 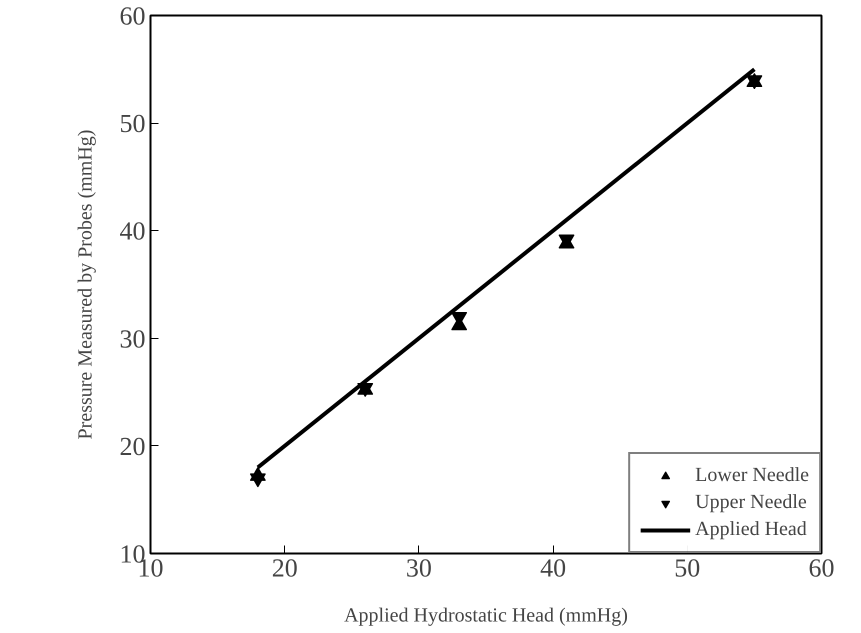 What do you see at coordinates (553, 568) in the screenshot?
I see `x-tick-label: 40` at bounding box center [553, 568].